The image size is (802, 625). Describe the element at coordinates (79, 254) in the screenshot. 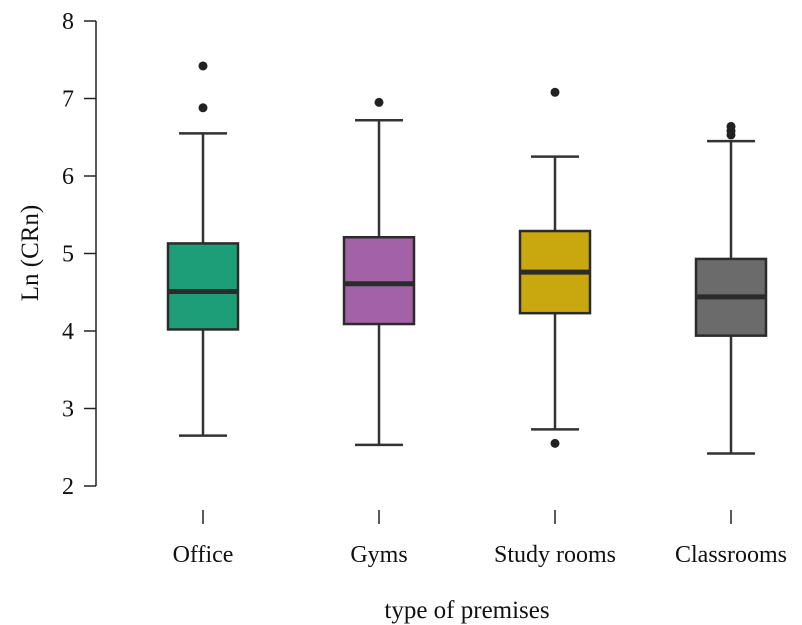

I see `y-axis: 2 3 4 5 6 7 8` at that location.